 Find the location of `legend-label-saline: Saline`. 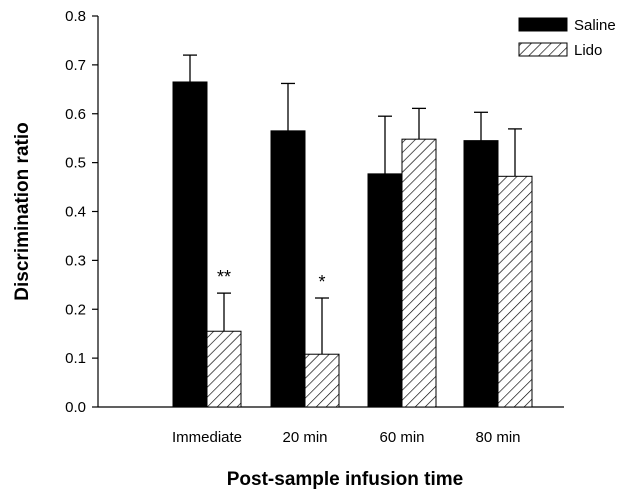

legend-label-saline: Saline is located at coordinates (595, 25).